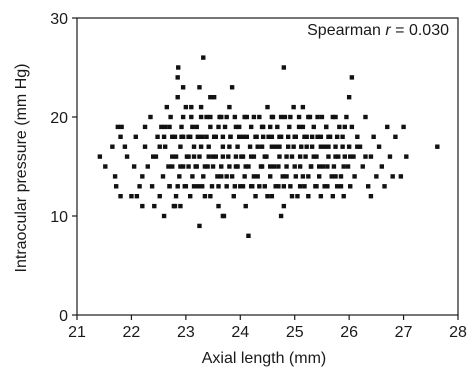 Image resolution: width=469 pixels, height=371 pixels. What do you see at coordinates (63, 316) in the screenshot?
I see `y-tick-label: 0` at bounding box center [63, 316].